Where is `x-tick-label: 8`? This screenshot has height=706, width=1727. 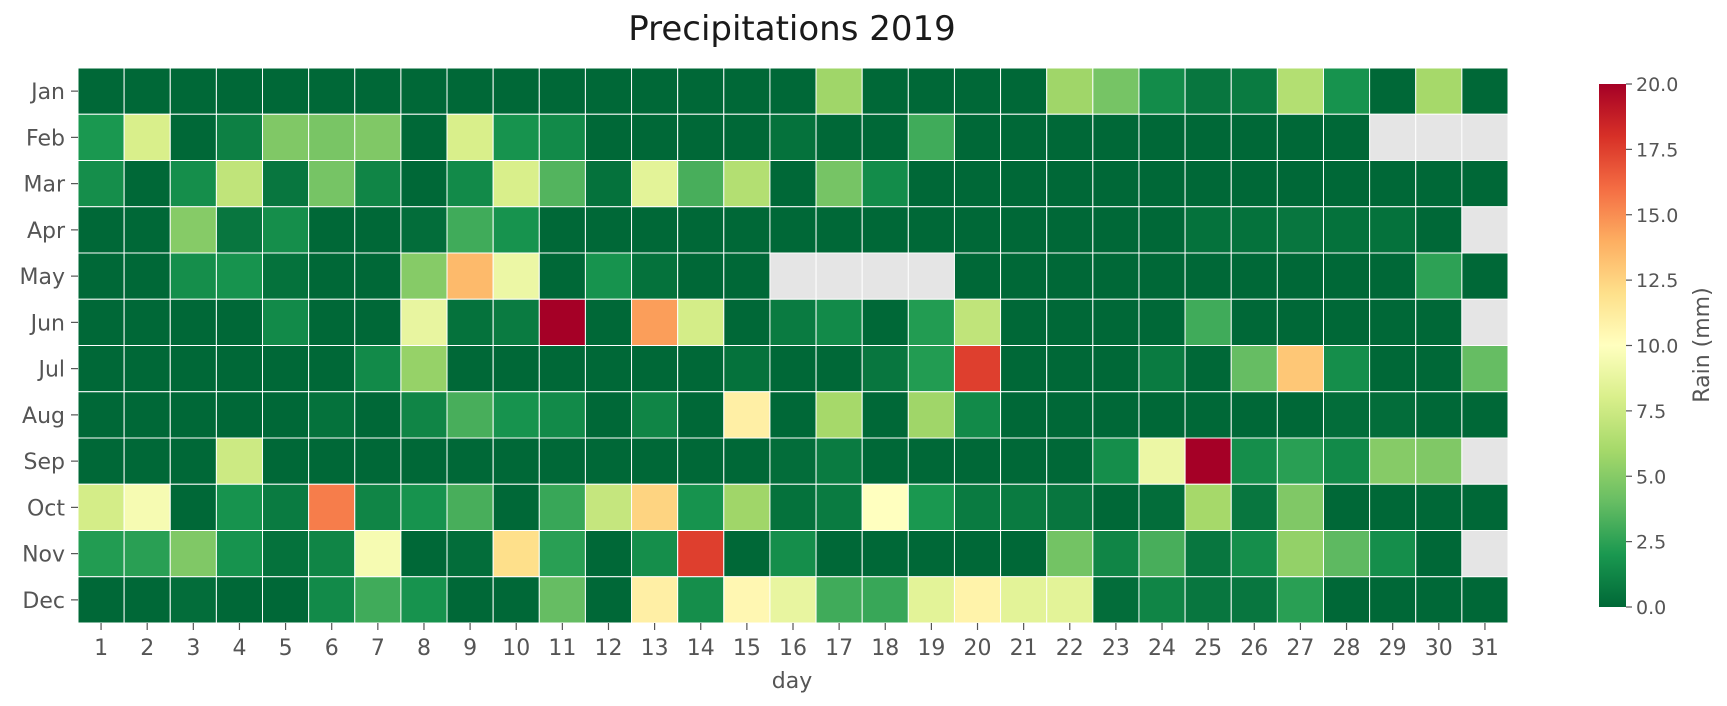
x-tick-label: 8 is located at coordinates (424, 648).